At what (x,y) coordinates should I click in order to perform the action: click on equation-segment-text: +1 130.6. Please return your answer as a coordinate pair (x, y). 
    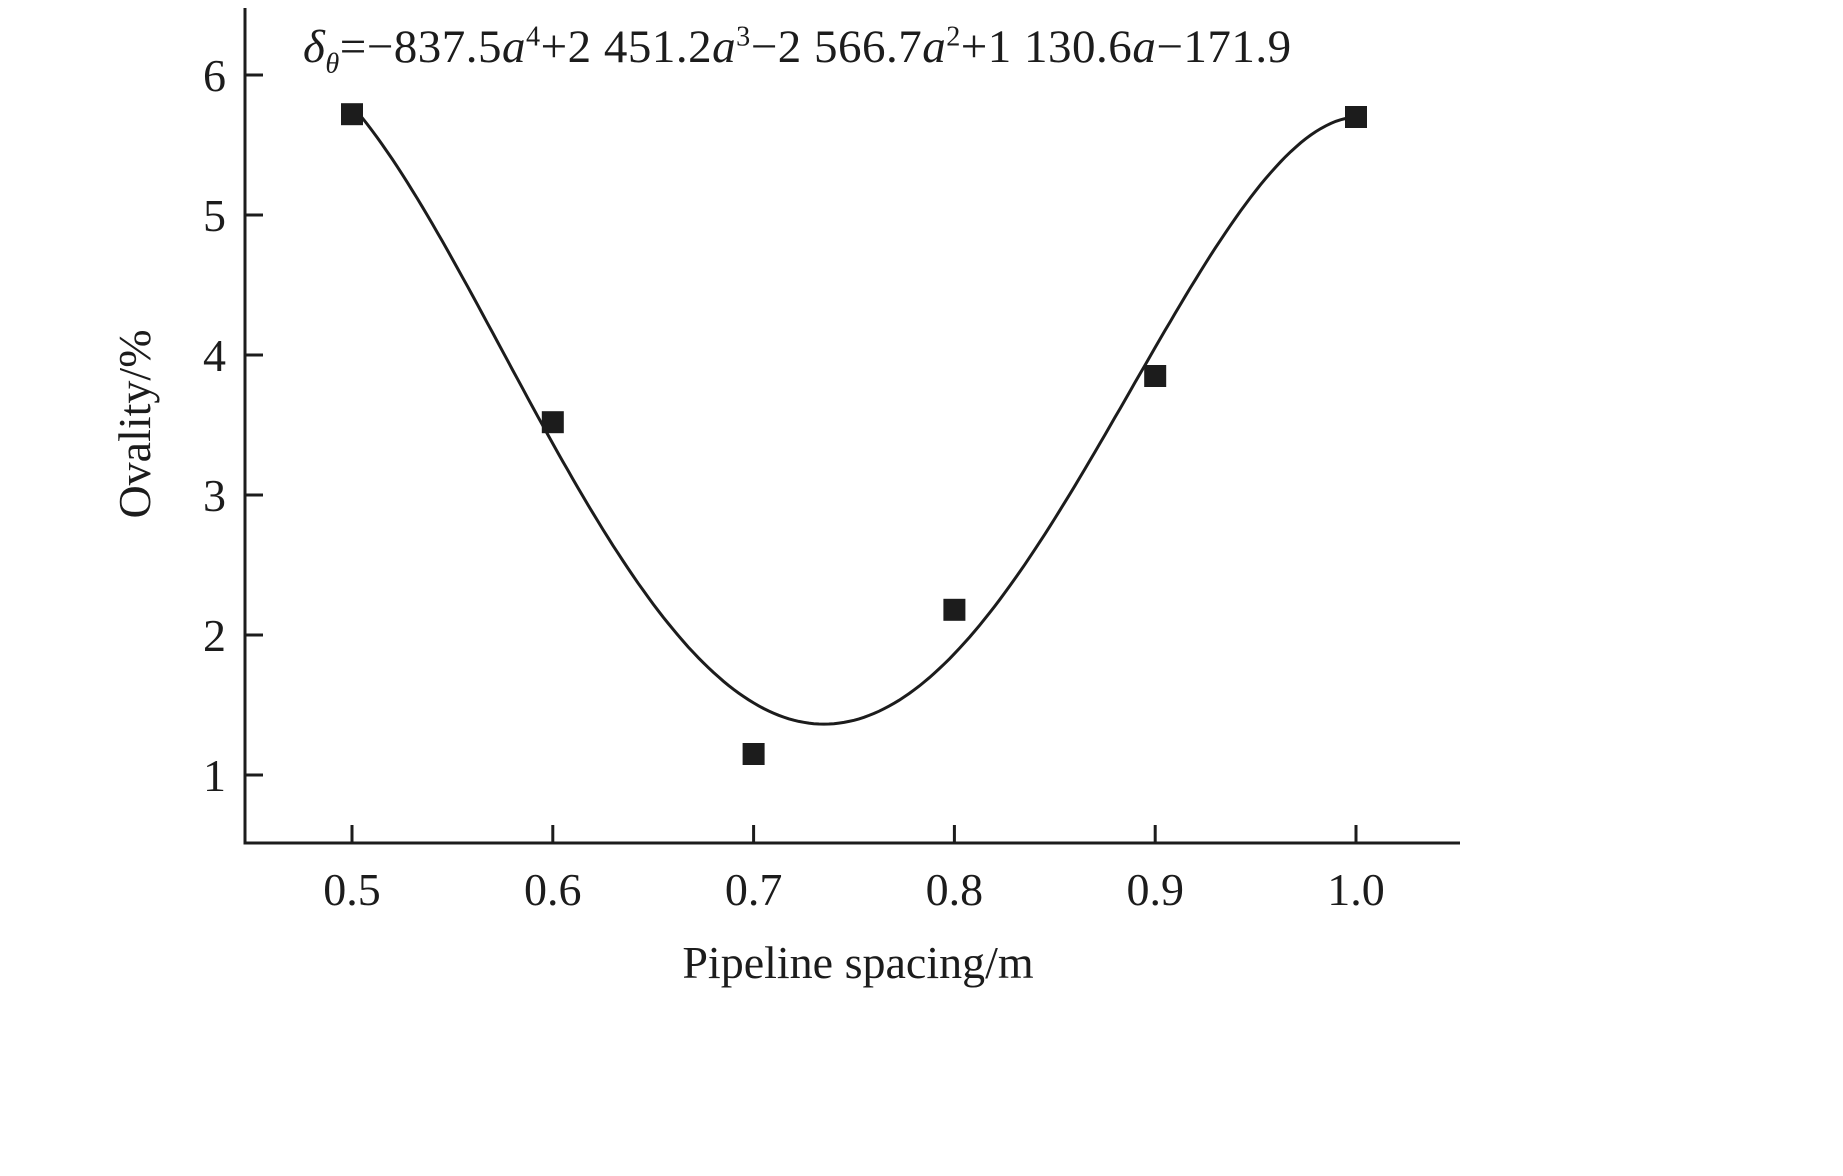
    Looking at the image, I should click on (1046, 47).